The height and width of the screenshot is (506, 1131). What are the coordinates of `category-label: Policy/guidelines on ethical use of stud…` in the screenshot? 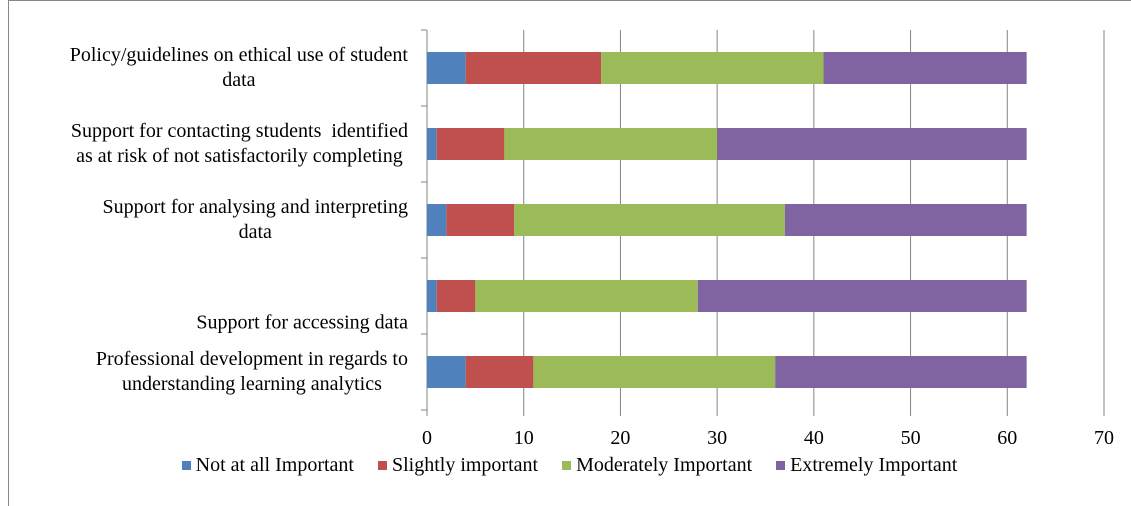 It's located at (239, 68).